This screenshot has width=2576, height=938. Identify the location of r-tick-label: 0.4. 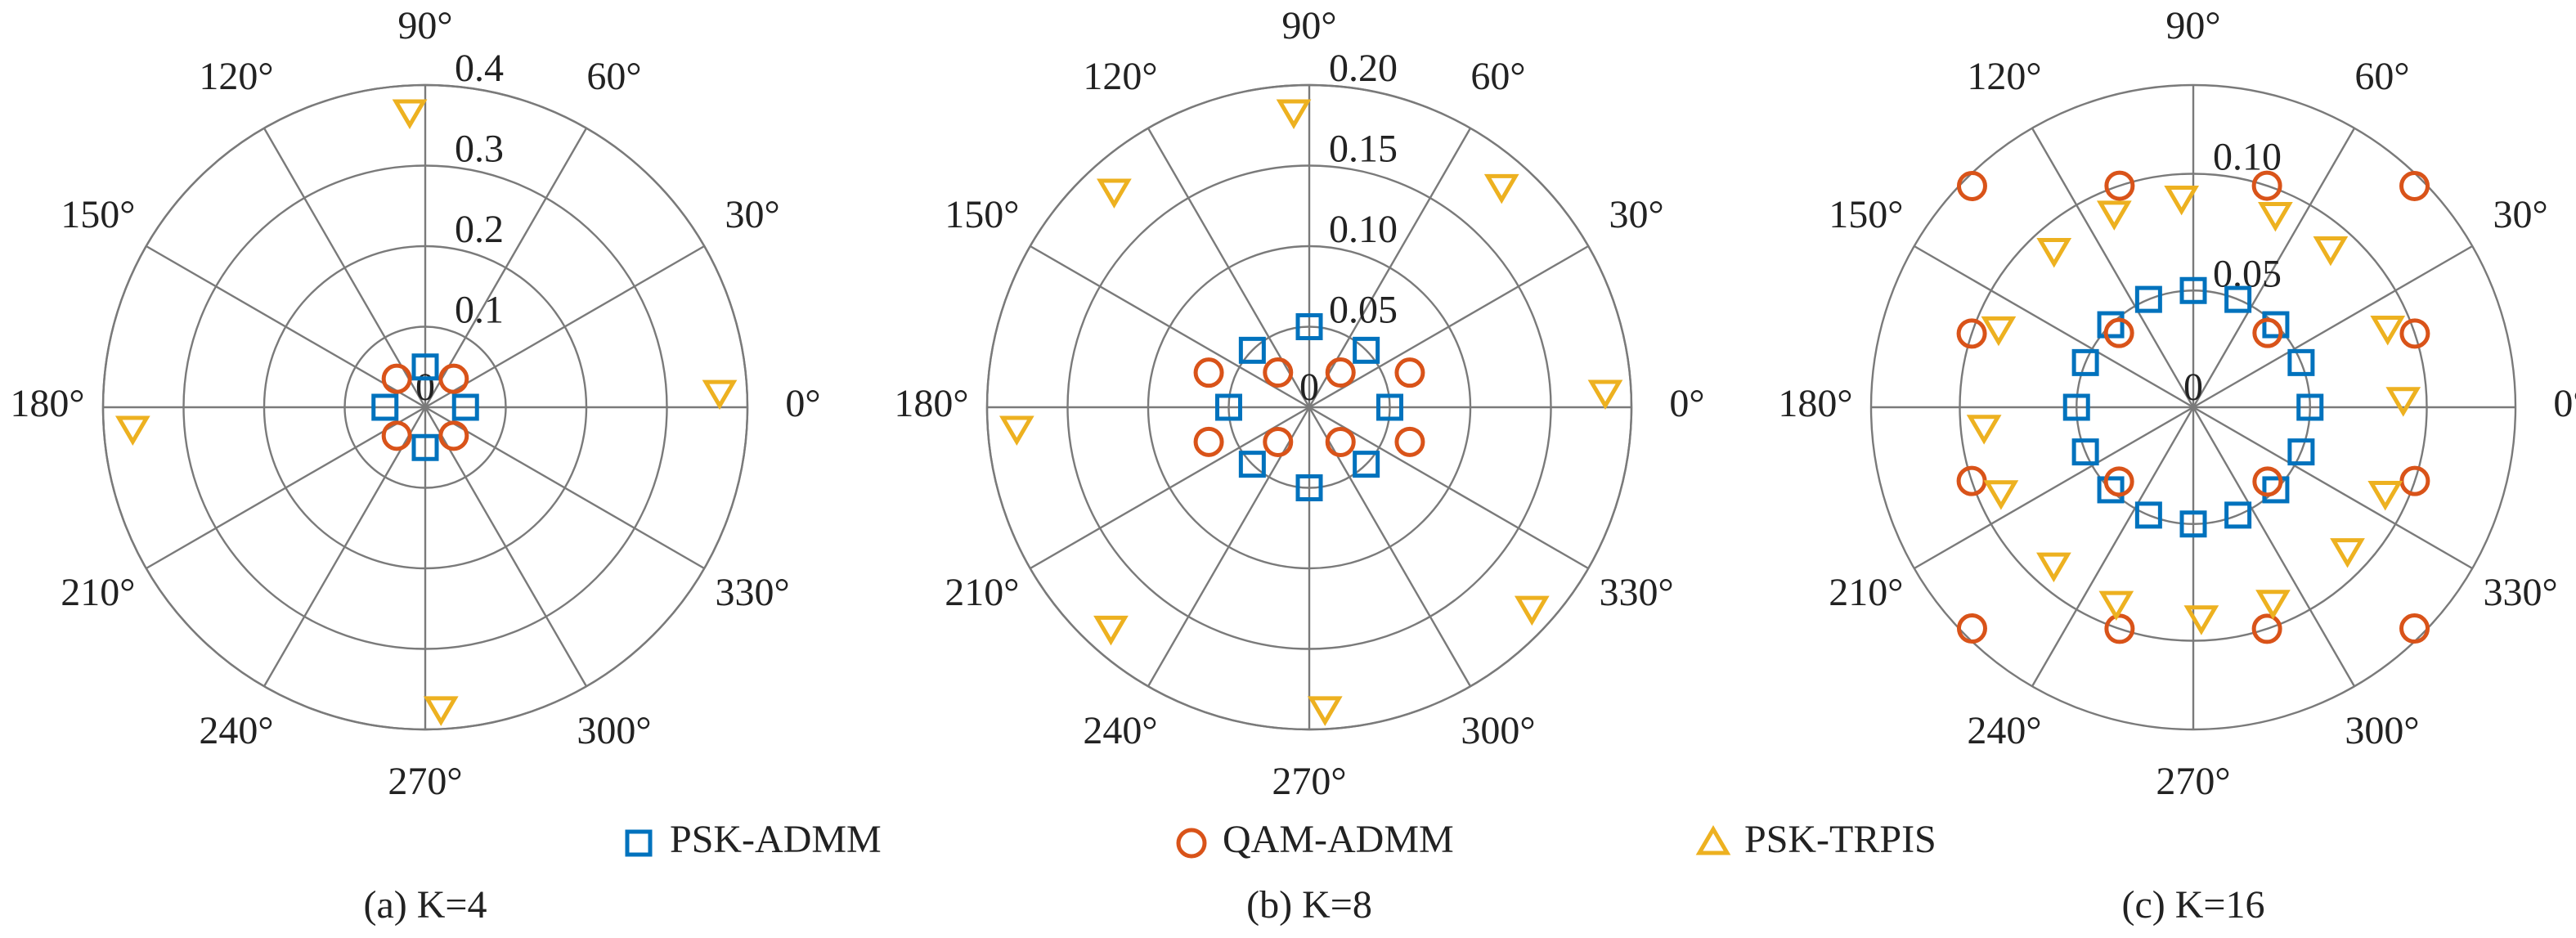
(479, 68).